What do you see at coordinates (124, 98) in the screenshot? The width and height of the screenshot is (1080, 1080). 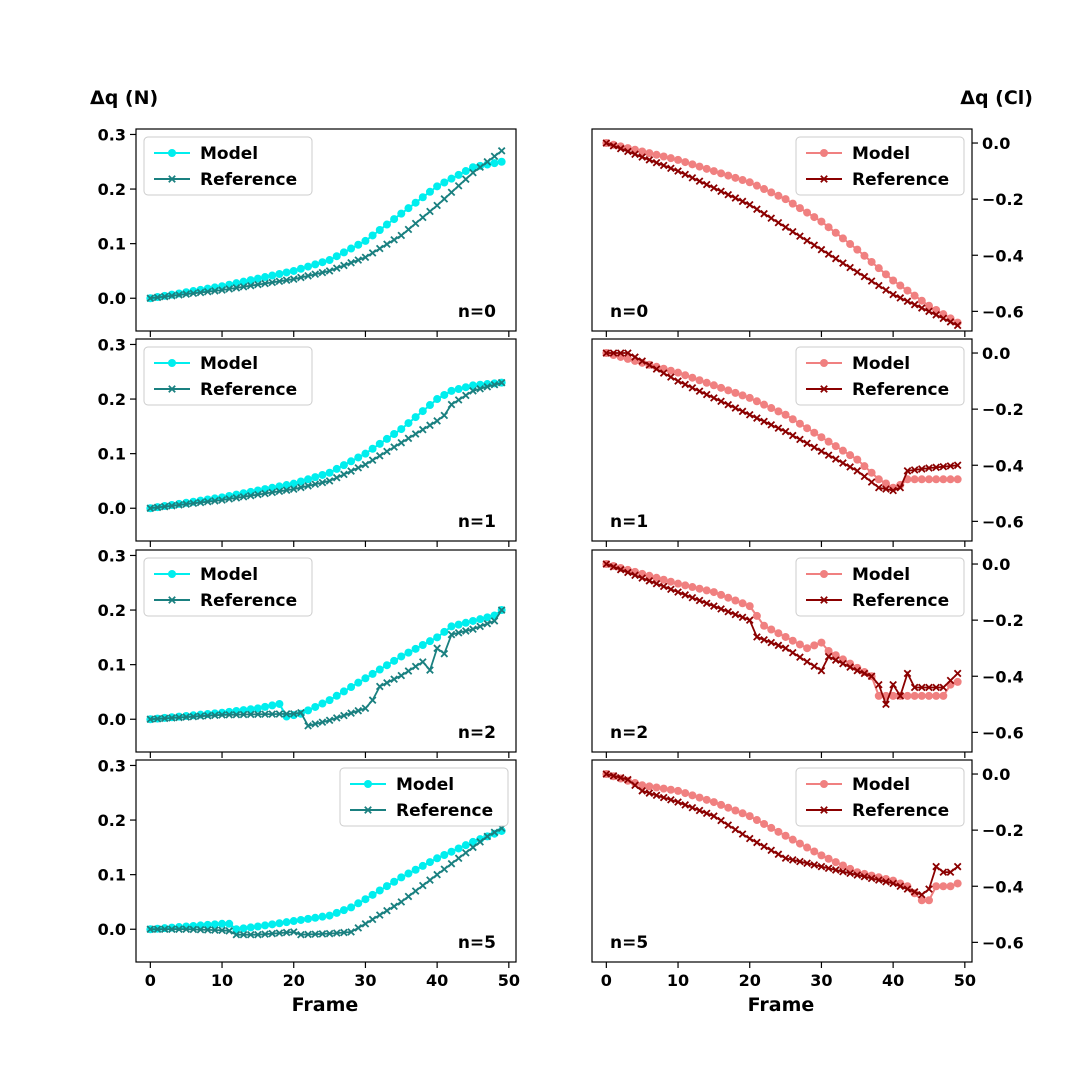 I see `left-column-title: Δq (N)` at bounding box center [124, 98].